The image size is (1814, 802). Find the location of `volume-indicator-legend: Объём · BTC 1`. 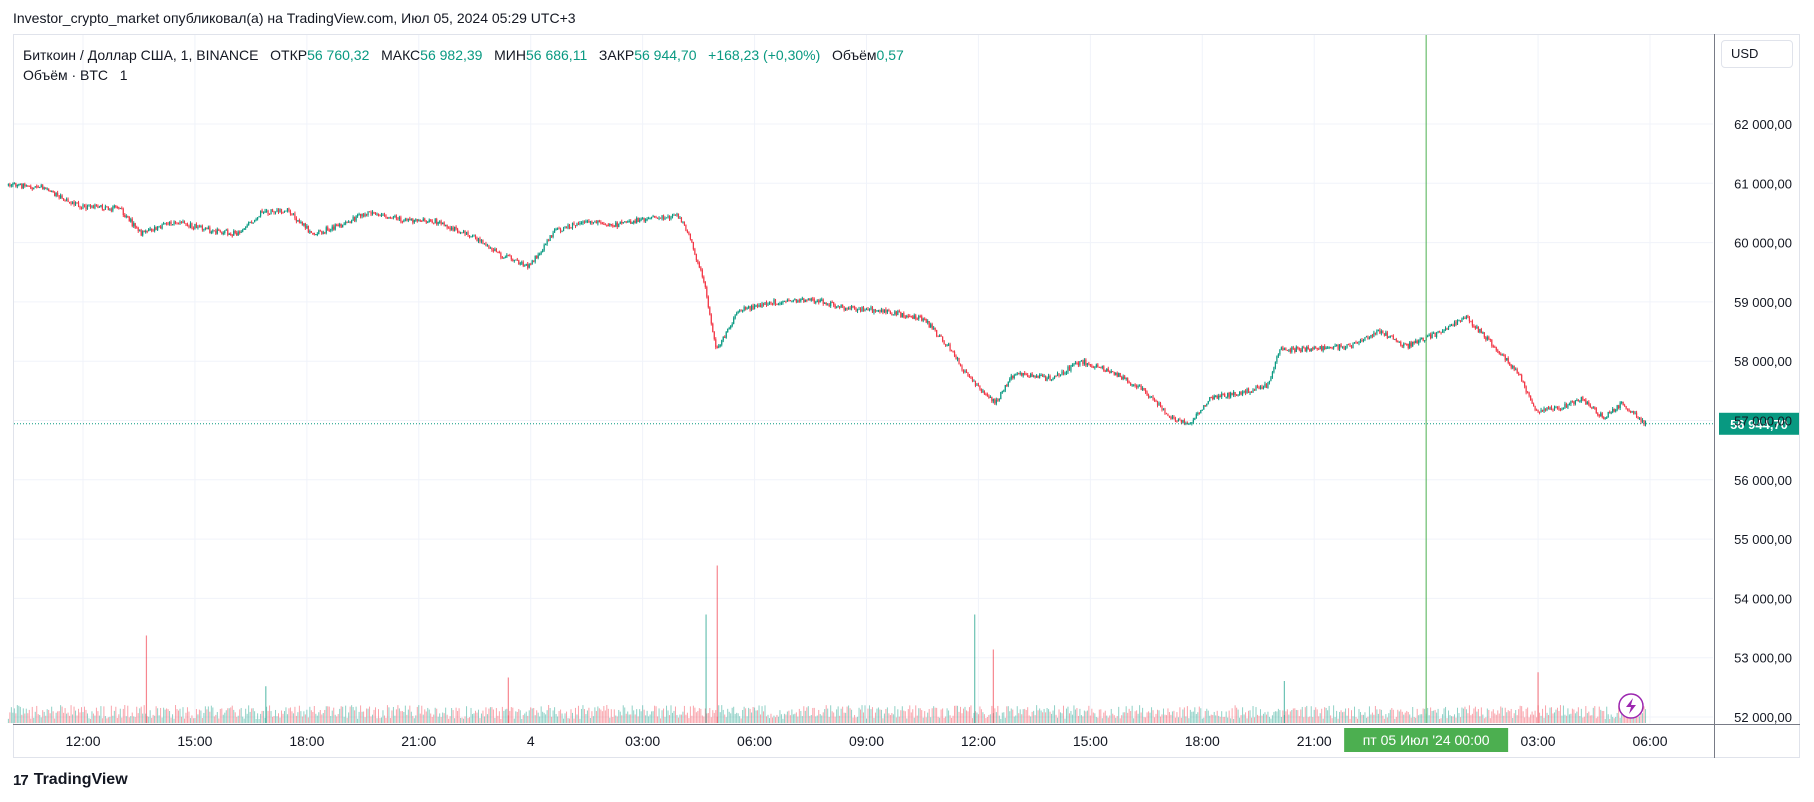

volume-indicator-legend: Объём · BTC 1 is located at coordinates (75, 75).